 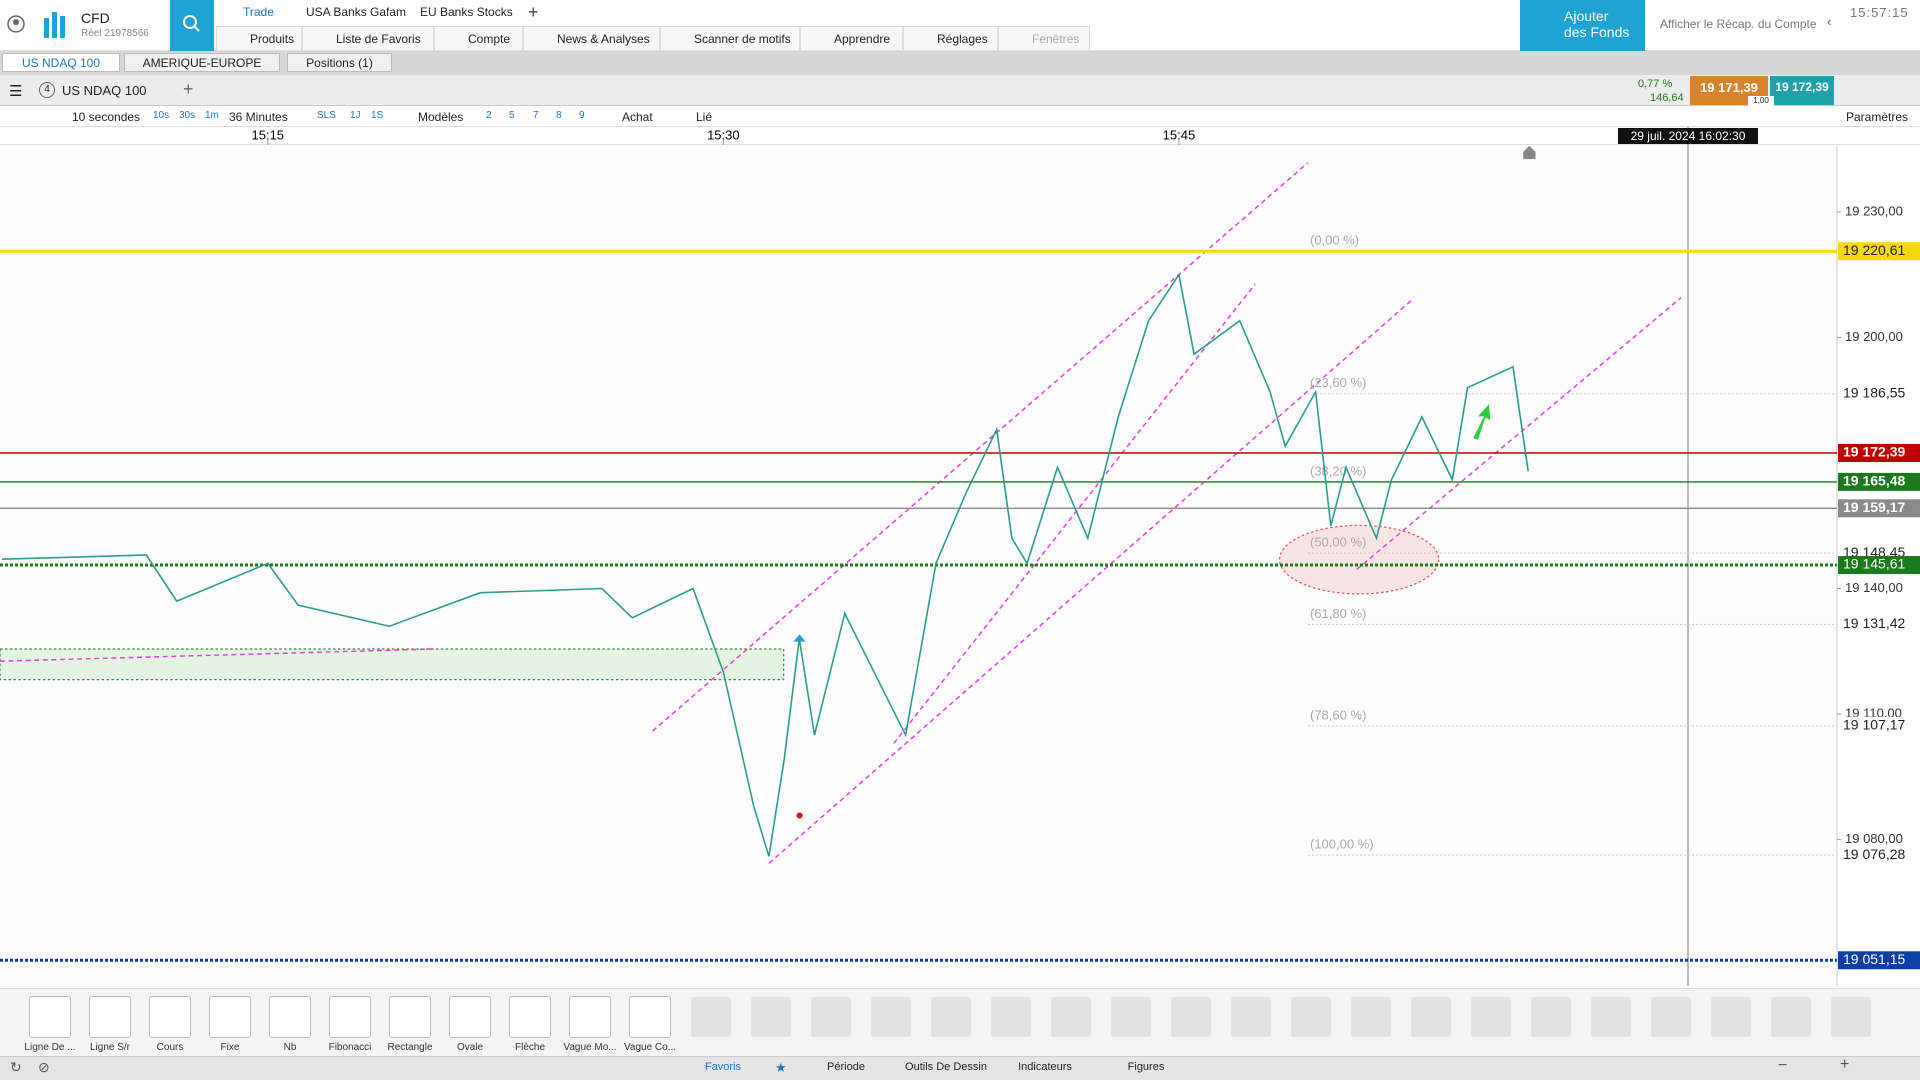 What do you see at coordinates (1334, 240) in the screenshot?
I see `fib-label: (0,00 %)` at bounding box center [1334, 240].